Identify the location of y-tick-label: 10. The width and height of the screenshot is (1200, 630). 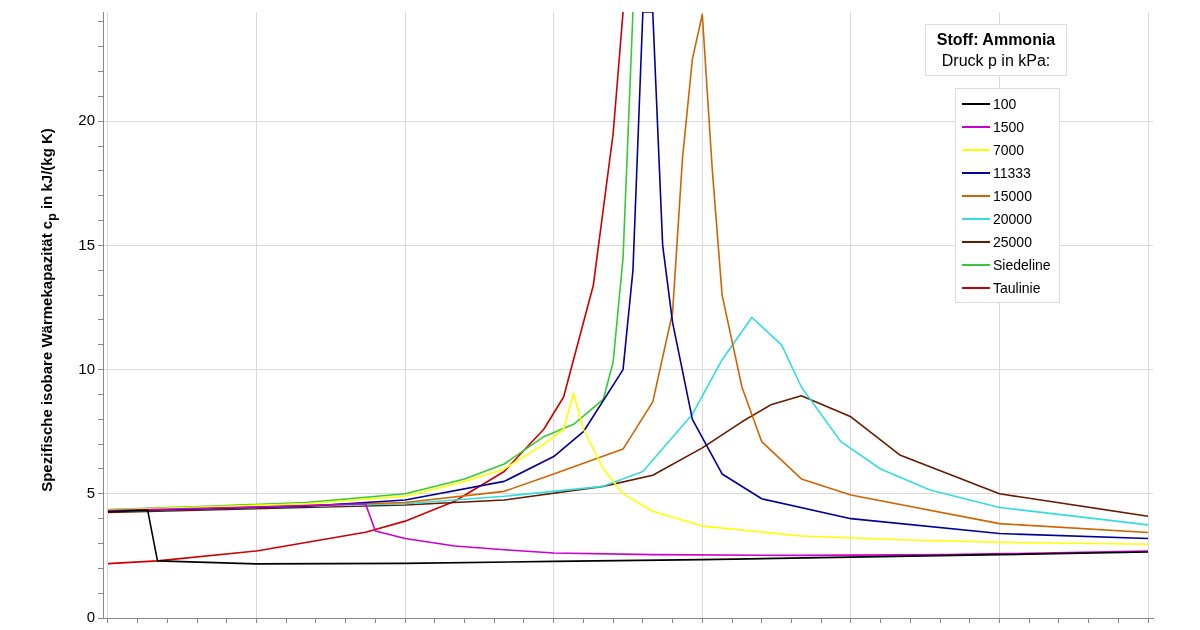
(86, 368).